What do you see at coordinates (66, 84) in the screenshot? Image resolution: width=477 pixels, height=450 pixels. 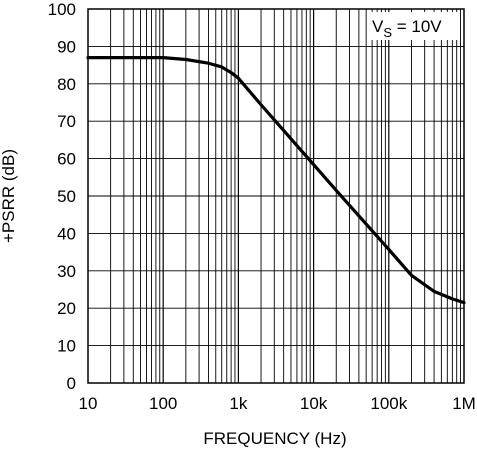 I see `y-tick-label: 80` at bounding box center [66, 84].